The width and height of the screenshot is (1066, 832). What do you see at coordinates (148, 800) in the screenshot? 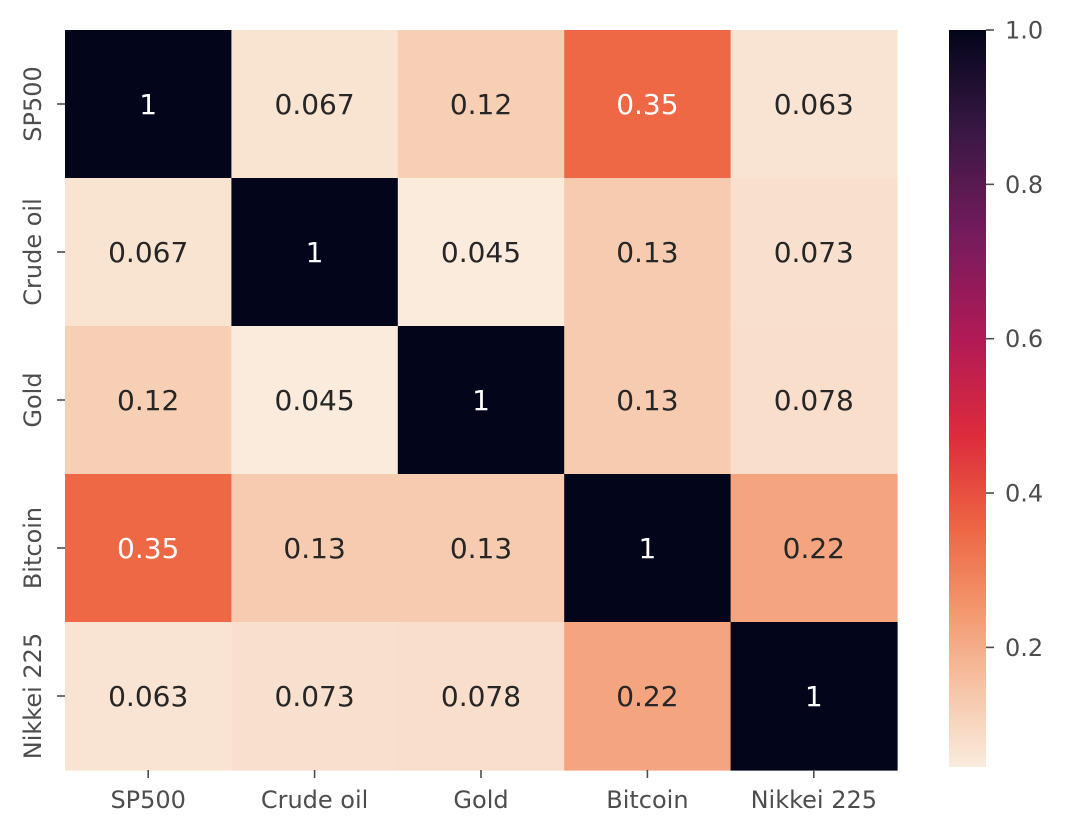
I see `x-tick-label-sp500: SP500` at bounding box center [148, 800].